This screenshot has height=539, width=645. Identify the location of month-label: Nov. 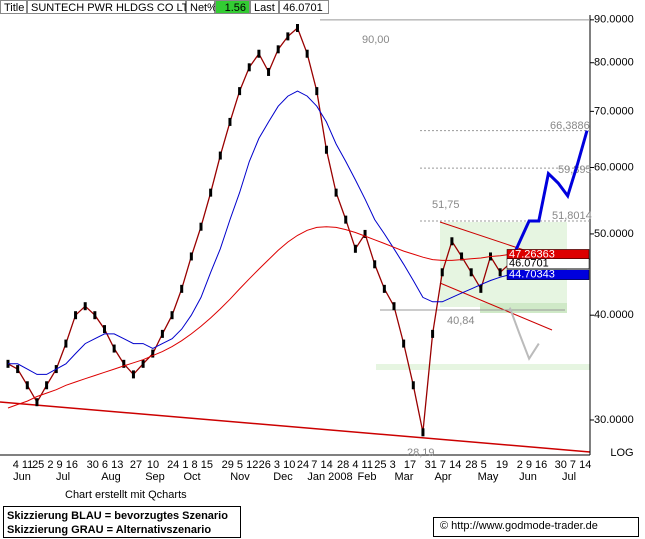
(240, 477).